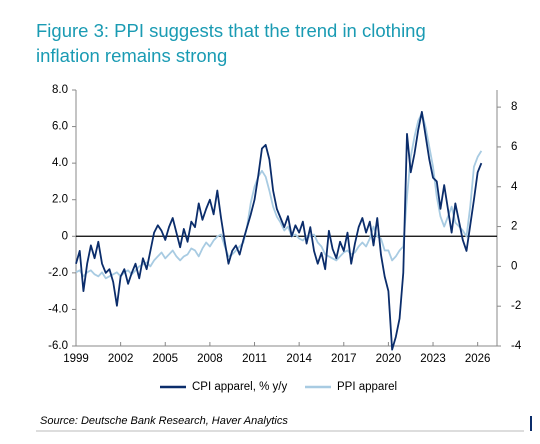 The height and width of the screenshot is (444, 540). I want to click on y-tick-label: -2.0, so click(58, 273).